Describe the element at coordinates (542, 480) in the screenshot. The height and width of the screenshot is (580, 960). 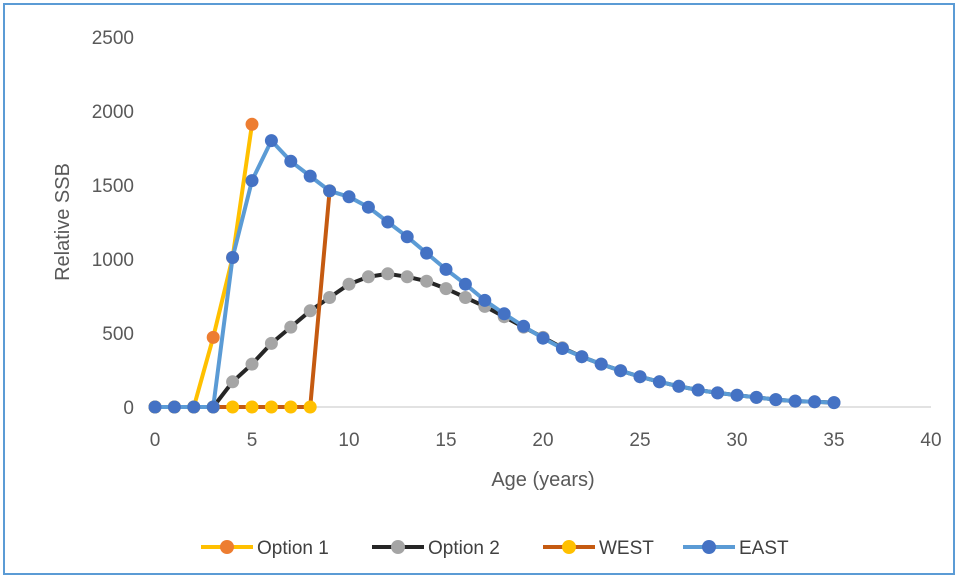
I see `x-axis-title: Age (years)` at that location.